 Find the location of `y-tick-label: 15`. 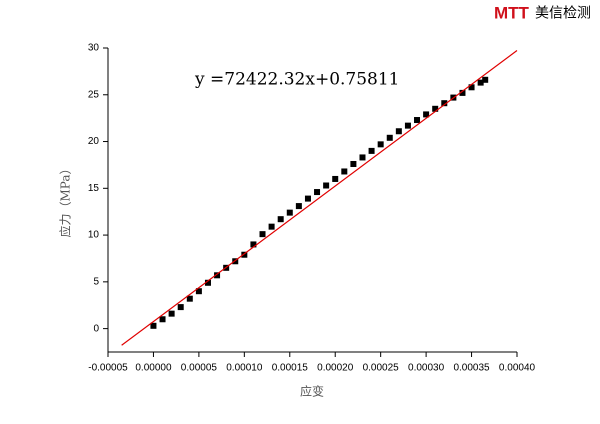

y-tick-label: 15 is located at coordinates (94, 188).